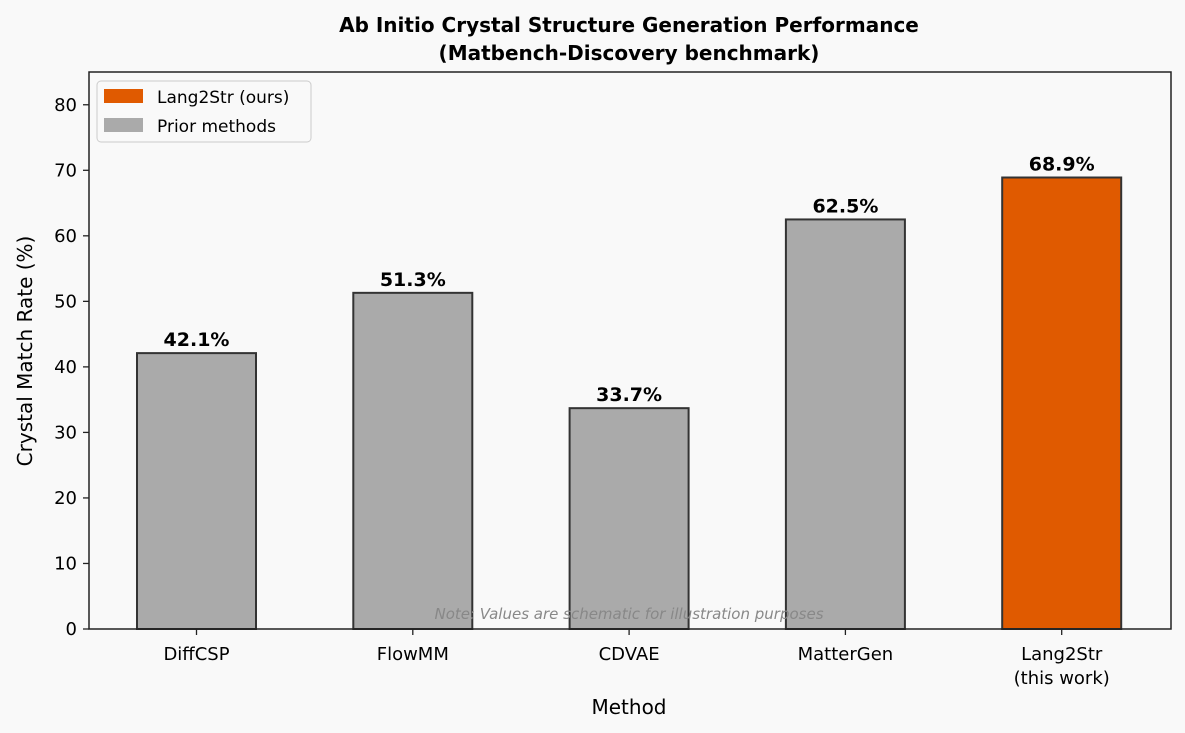  I want to click on legend-box, so click(204, 111).